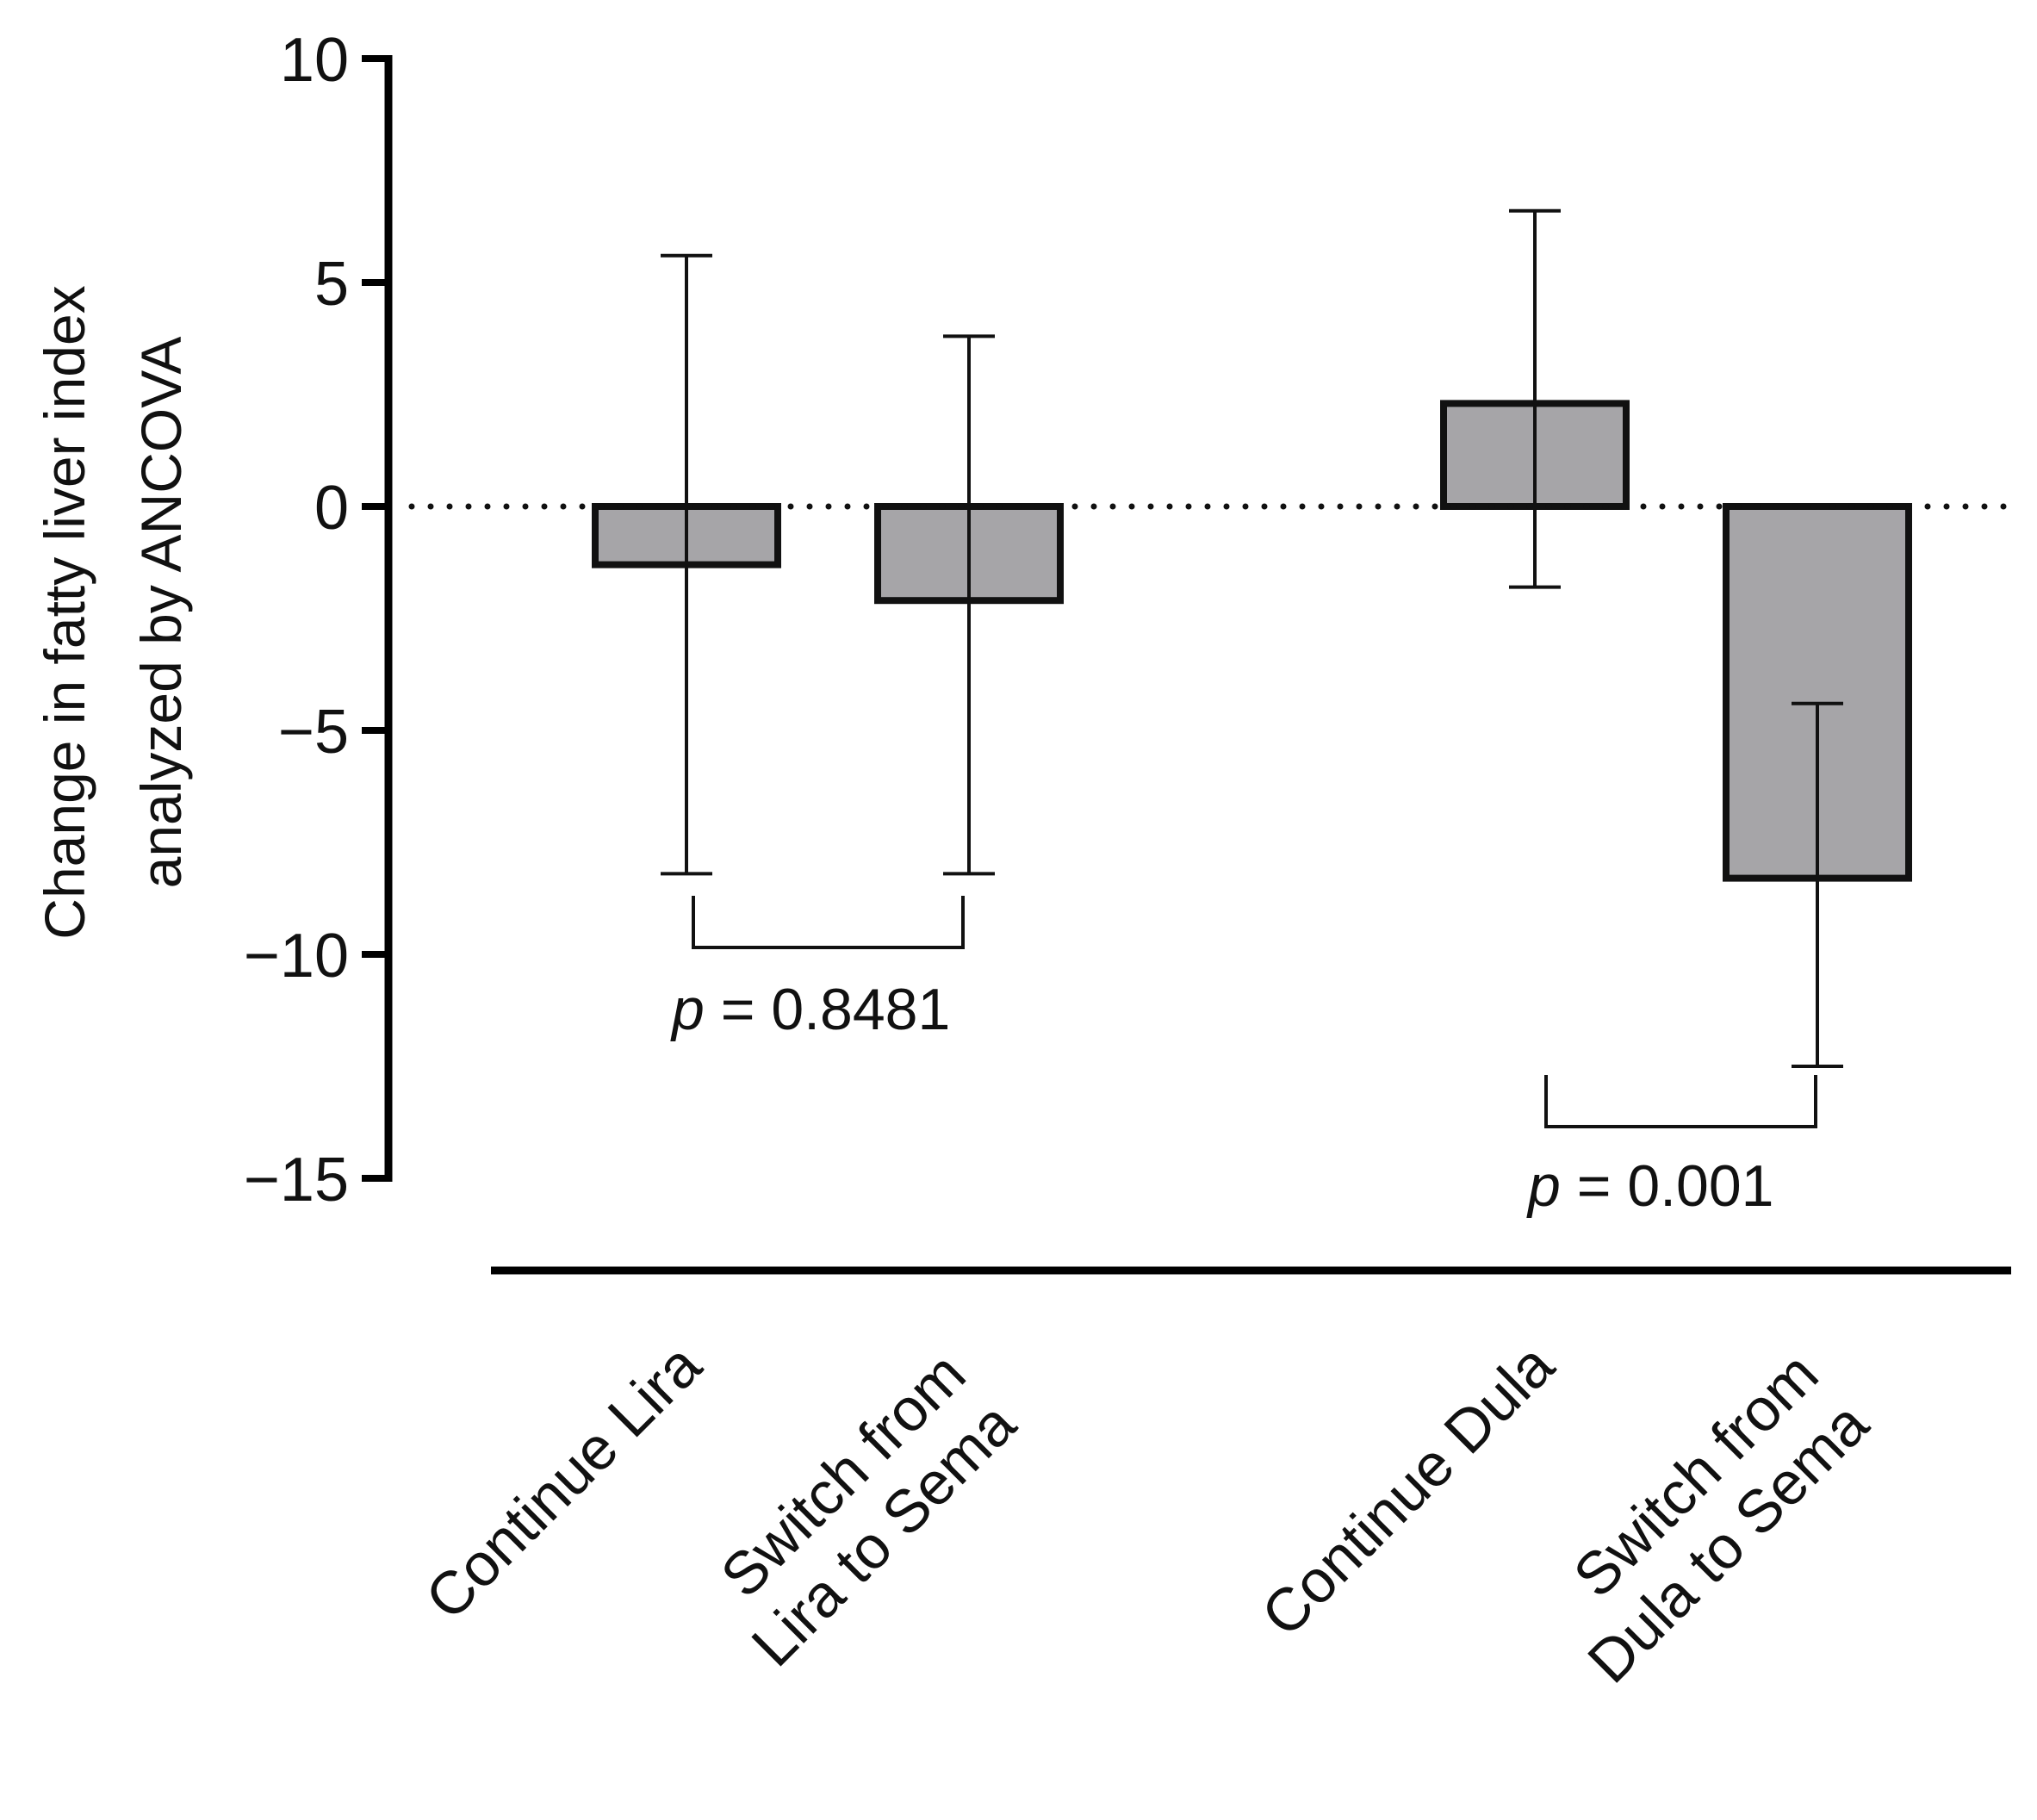 The image size is (2037, 1820). What do you see at coordinates (1681, 1102) in the screenshot?
I see `comparison-bracket-dula` at bounding box center [1681, 1102].